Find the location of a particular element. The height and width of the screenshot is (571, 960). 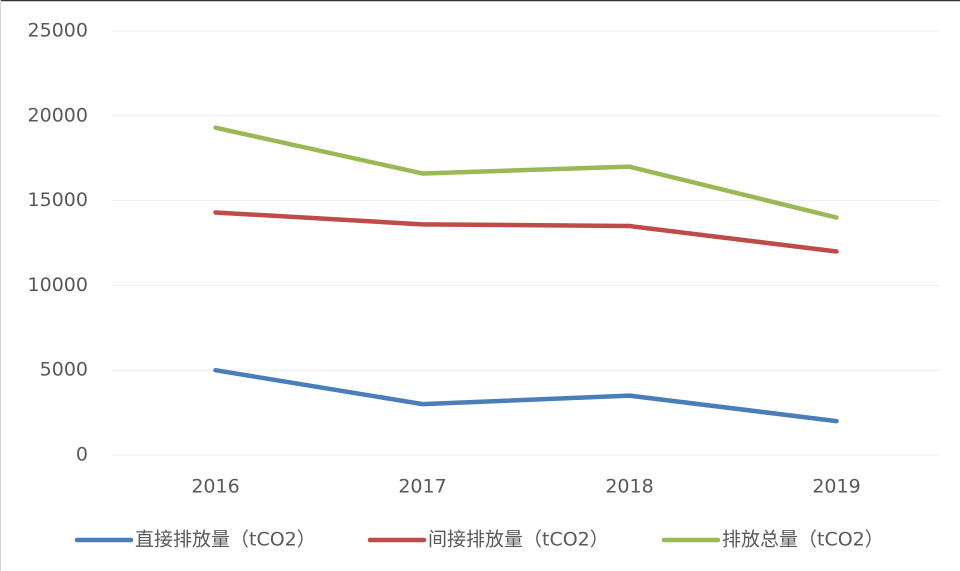

x-tick-label: 2017 is located at coordinates (422, 487).